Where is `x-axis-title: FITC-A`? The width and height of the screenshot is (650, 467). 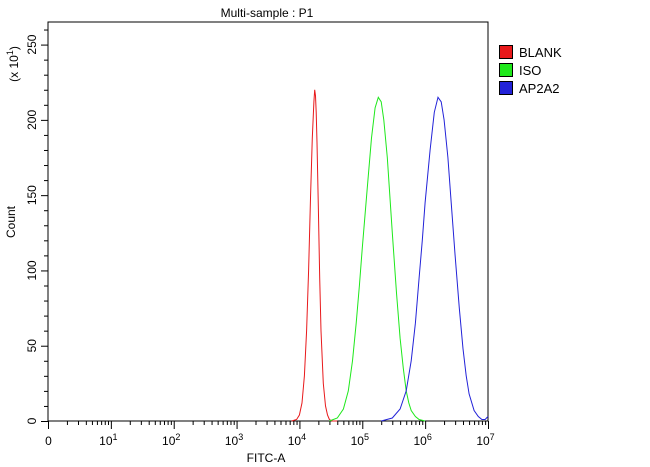
x-axis-title: FITC-A is located at coordinates (266, 458).